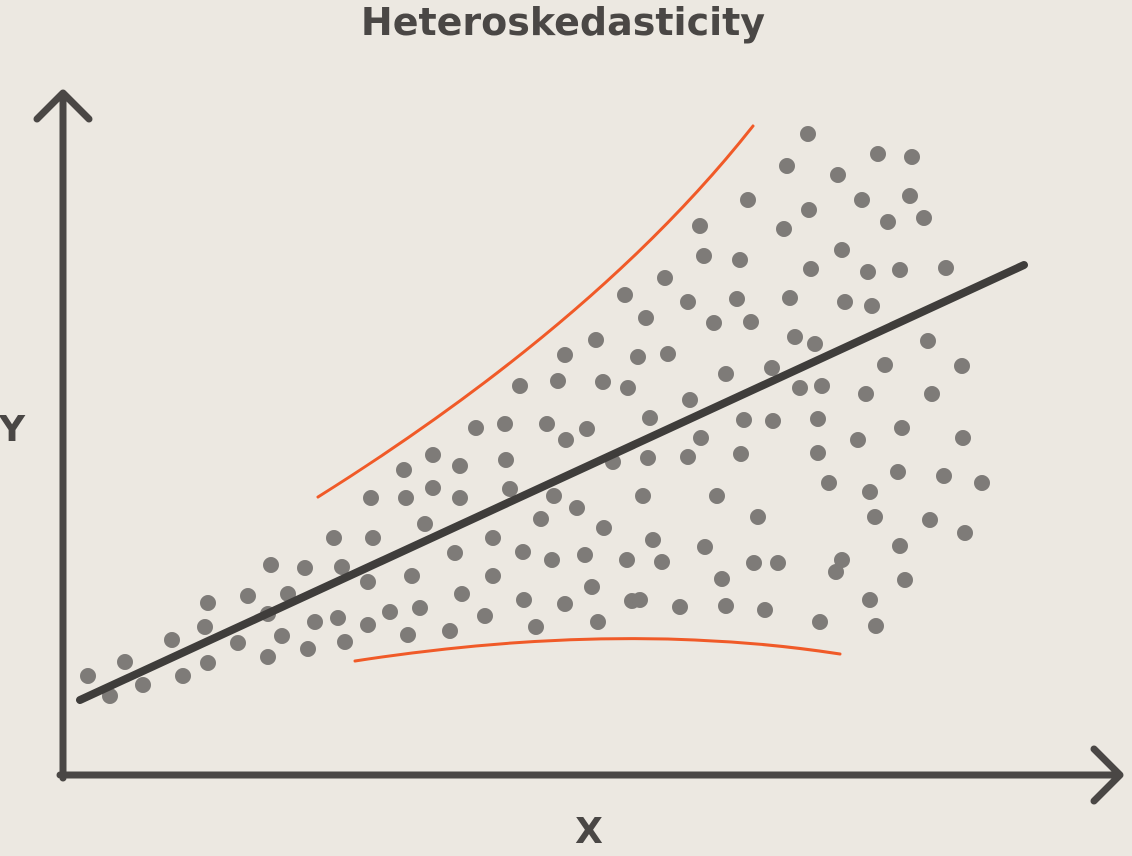 This screenshot has width=1132, height=856. Describe the element at coordinates (590, 775) in the screenshot. I see `x-axis` at that location.